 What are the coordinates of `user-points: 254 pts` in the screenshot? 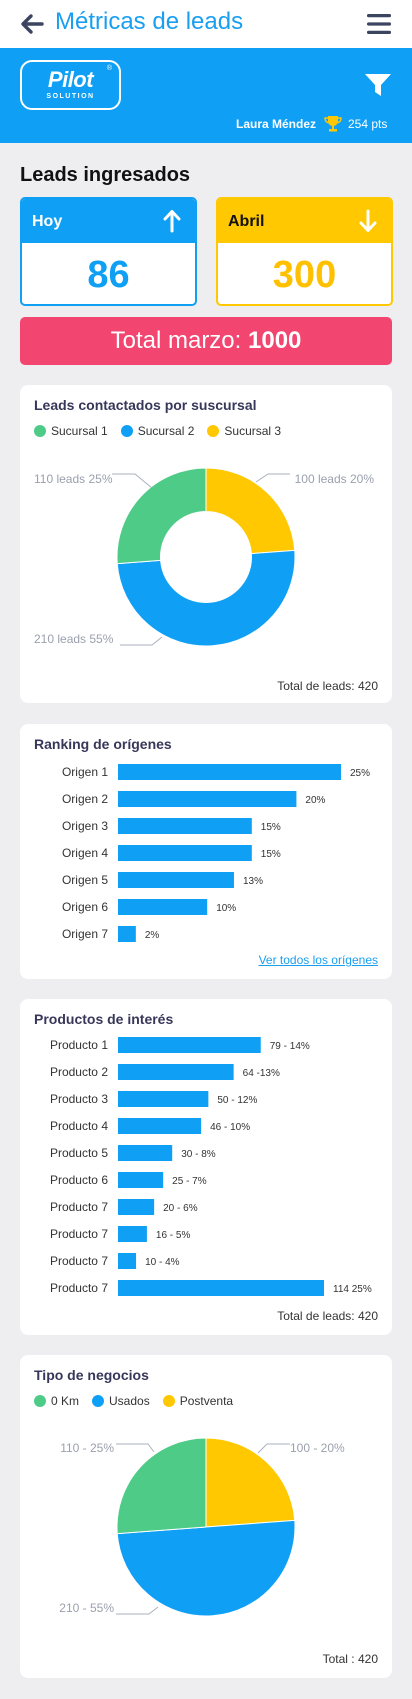 It's located at (368, 124).